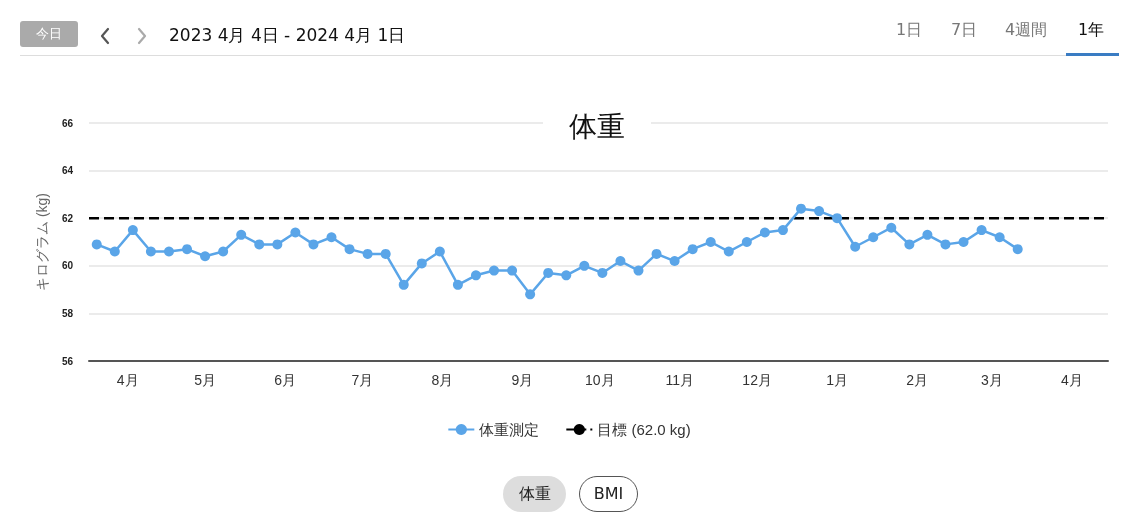  Describe the element at coordinates (909, 30) in the screenshot. I see `text: 1日` at that location.